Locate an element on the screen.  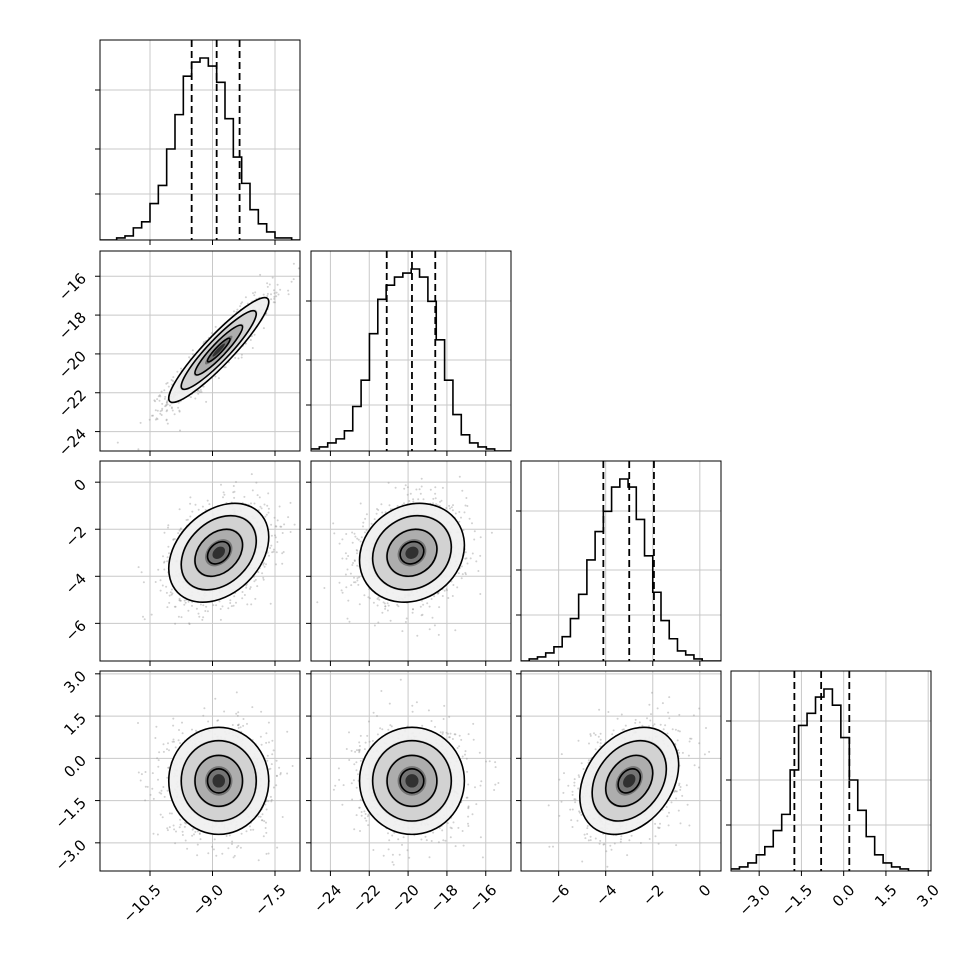
panel-content is located at coordinates (831, 771).